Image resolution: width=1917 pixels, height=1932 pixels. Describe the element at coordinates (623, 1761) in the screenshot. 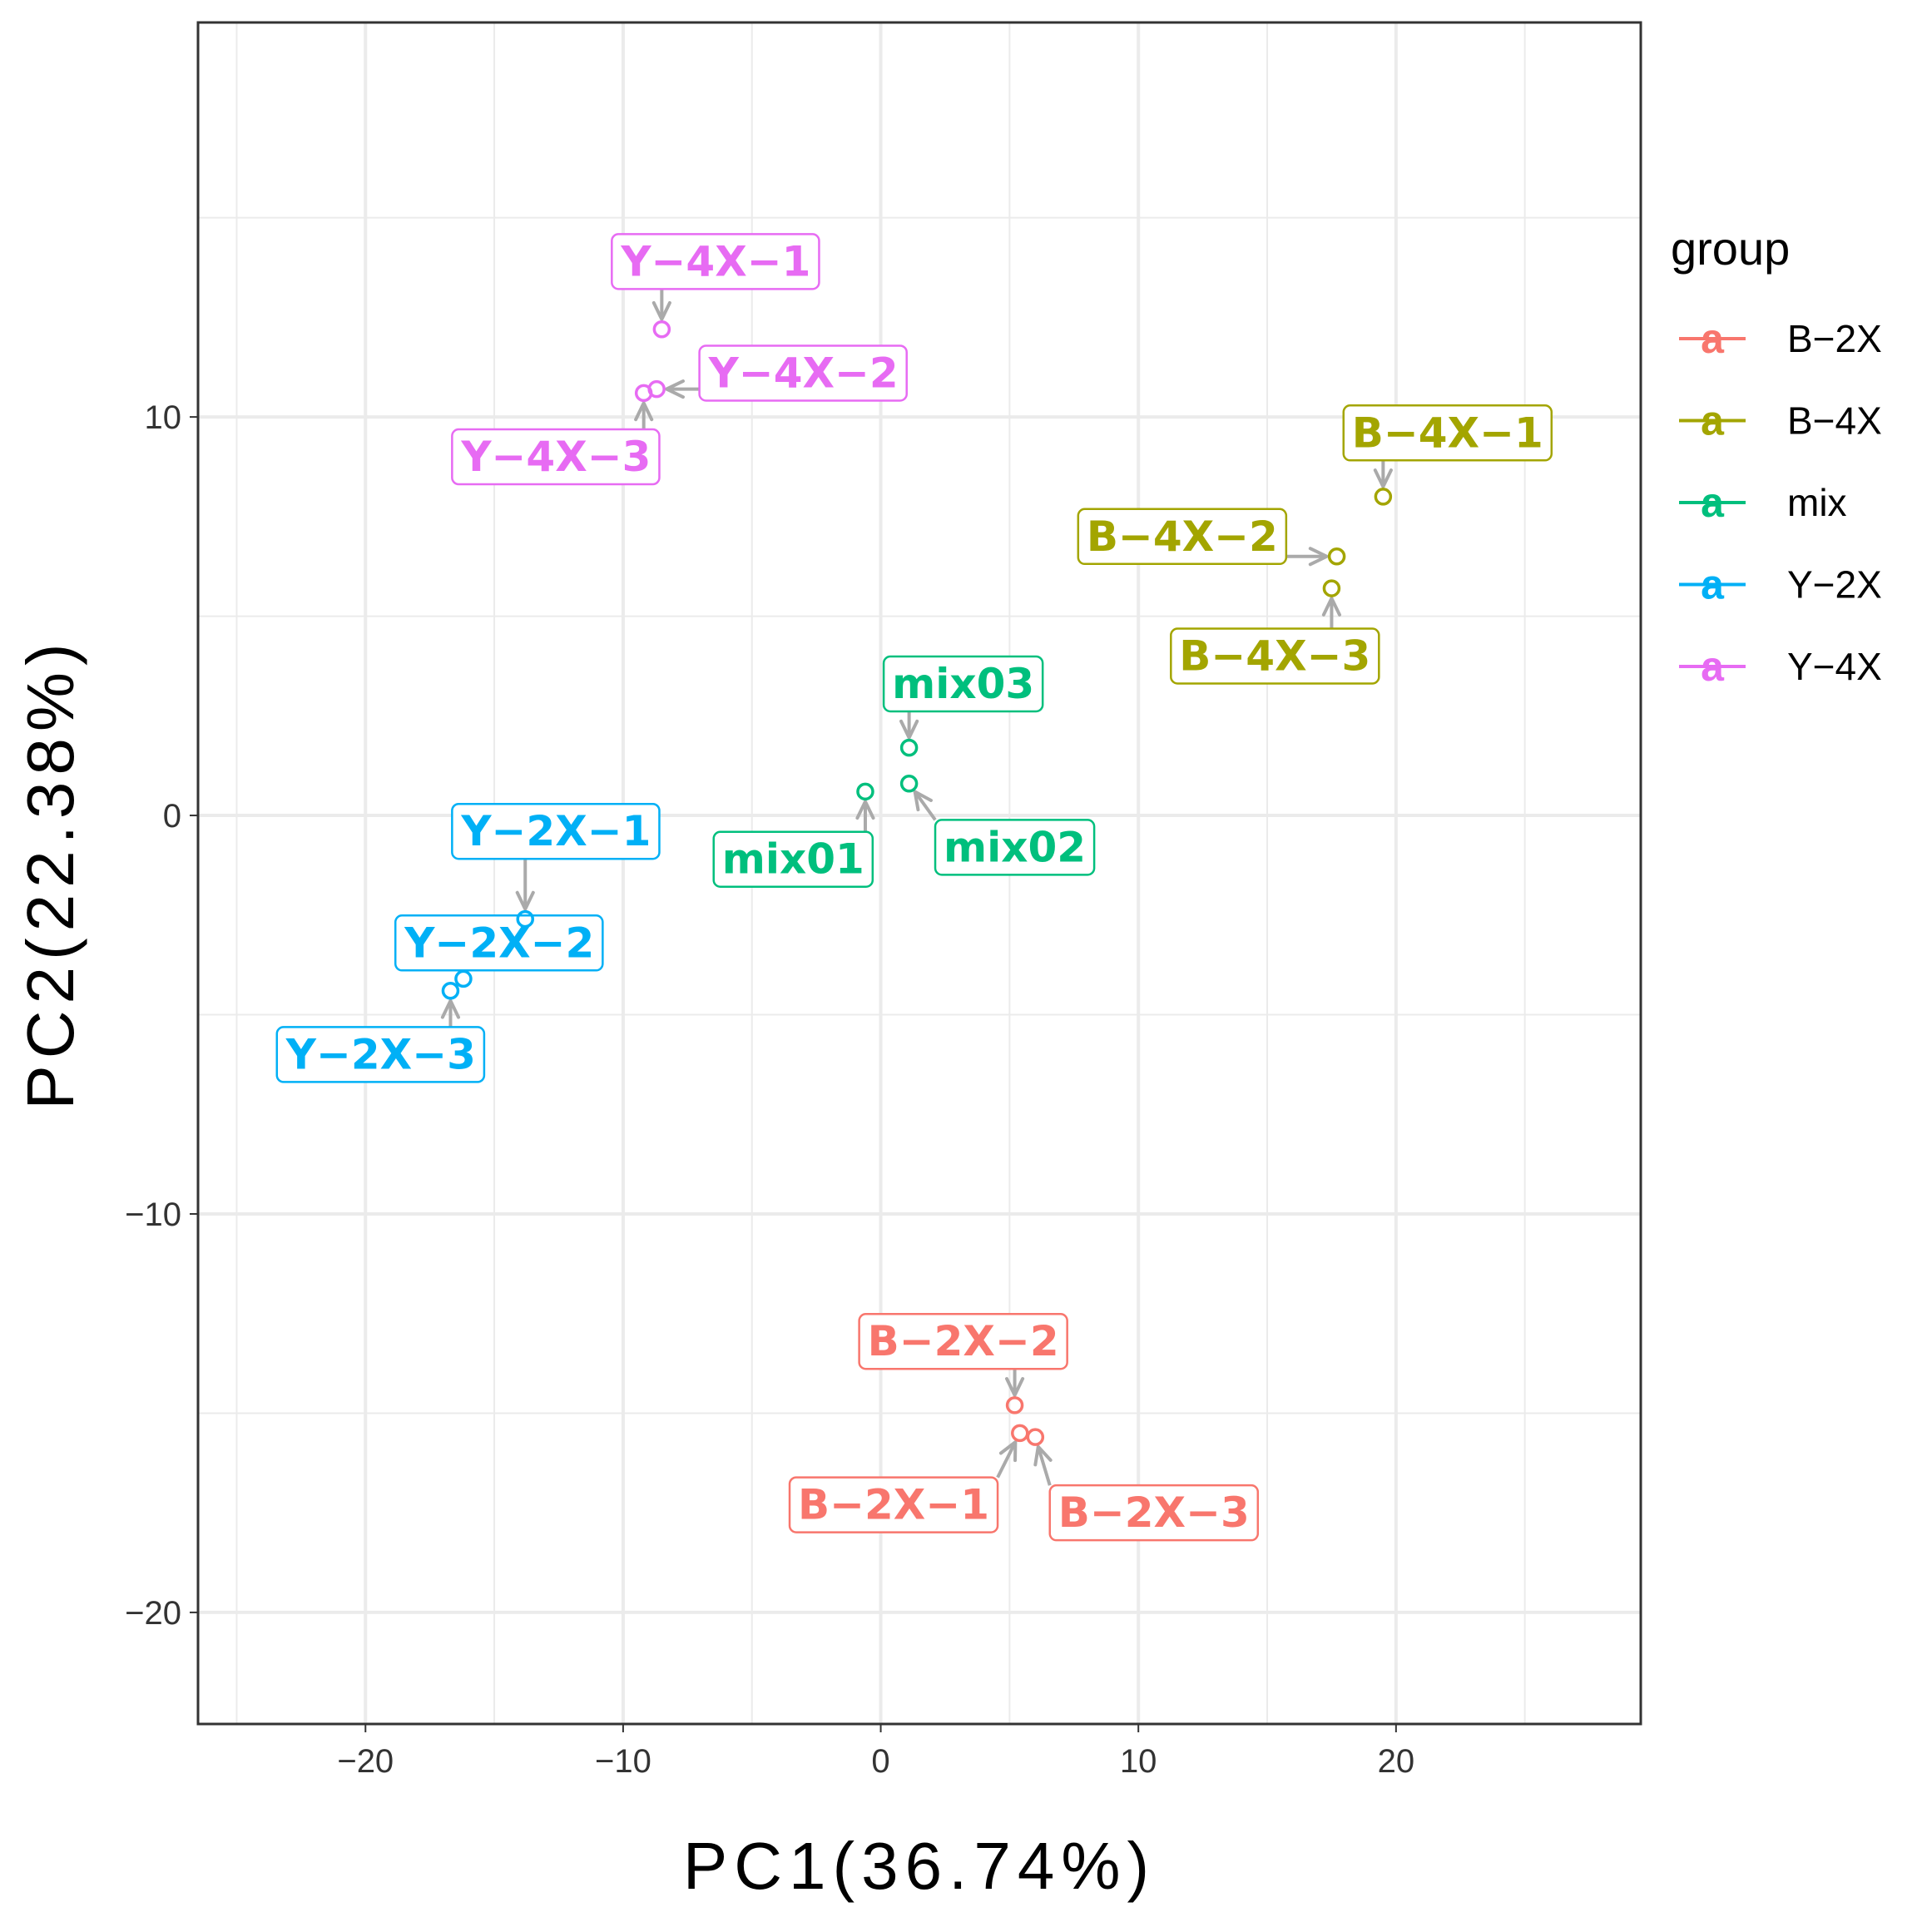

I see `x-tick-label: −10` at that location.